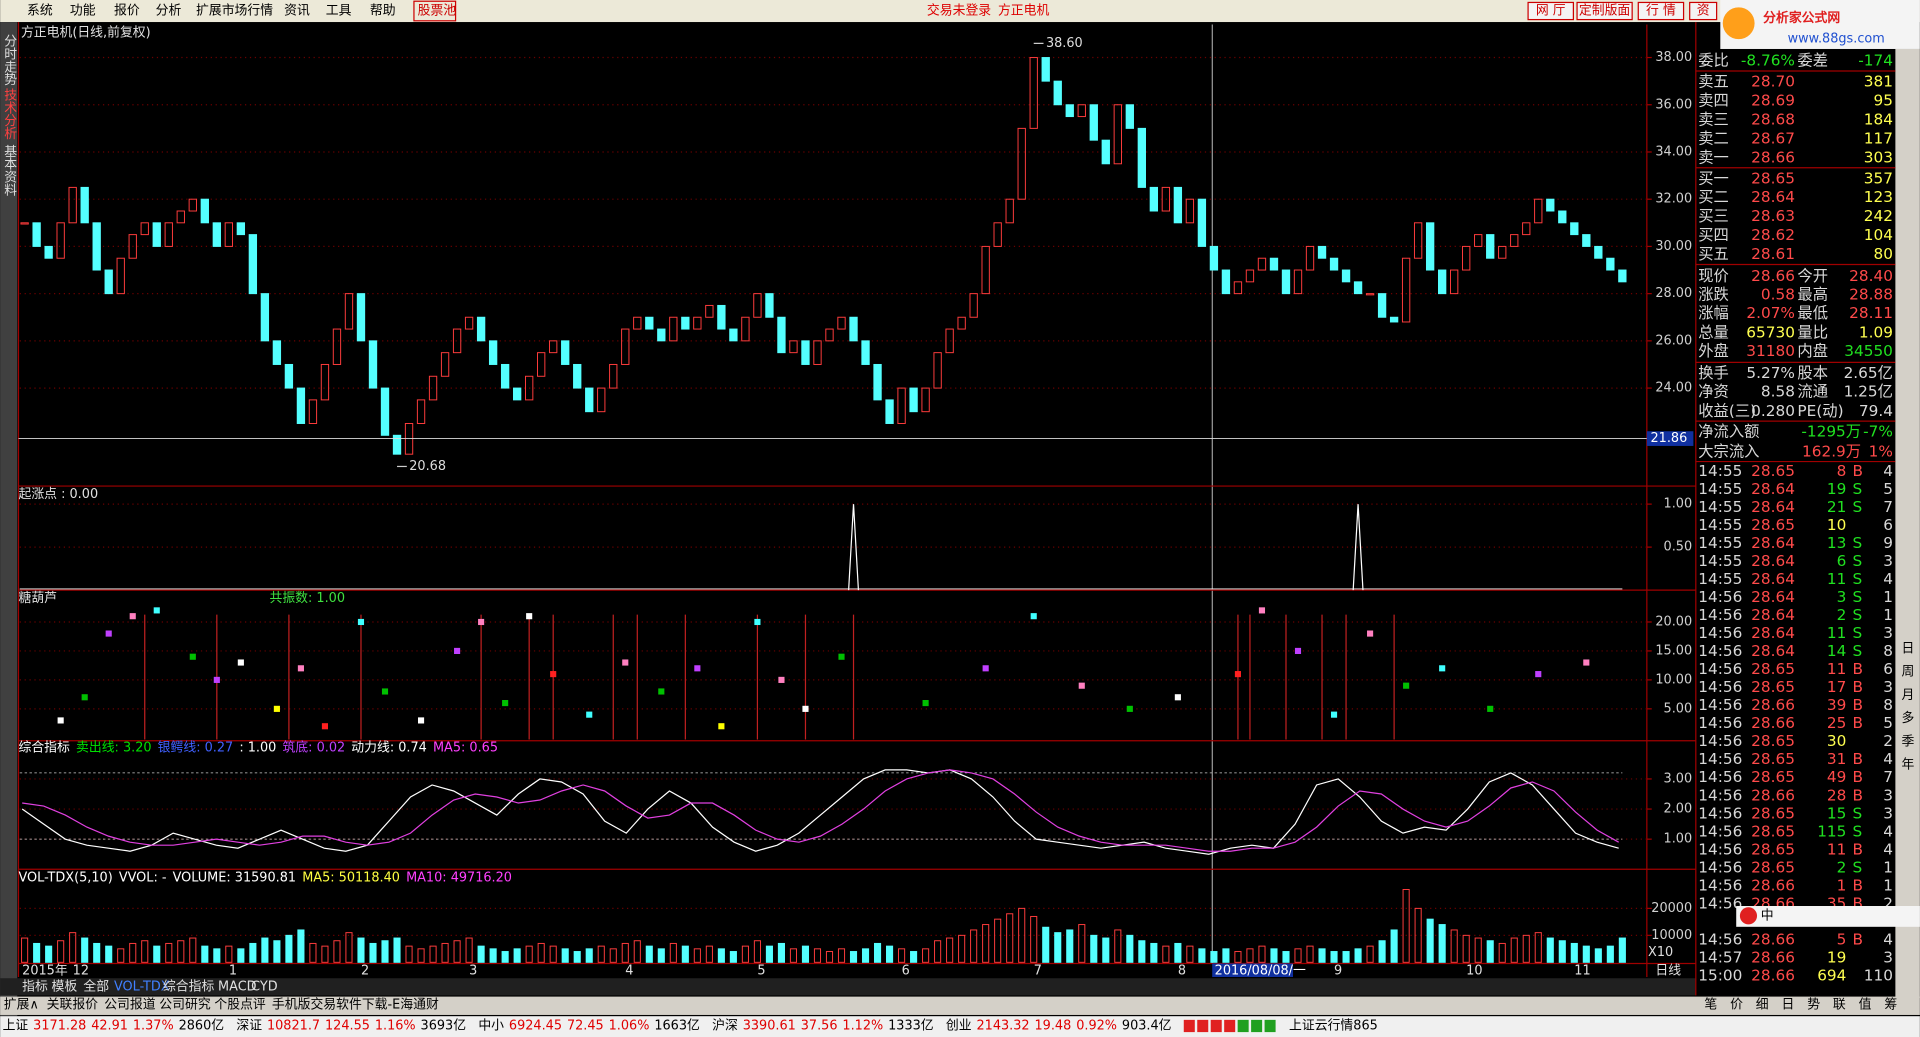 The image size is (1920, 1037). What do you see at coordinates (1257, 1026) in the screenshot?
I see `breadth-bar` at bounding box center [1257, 1026].